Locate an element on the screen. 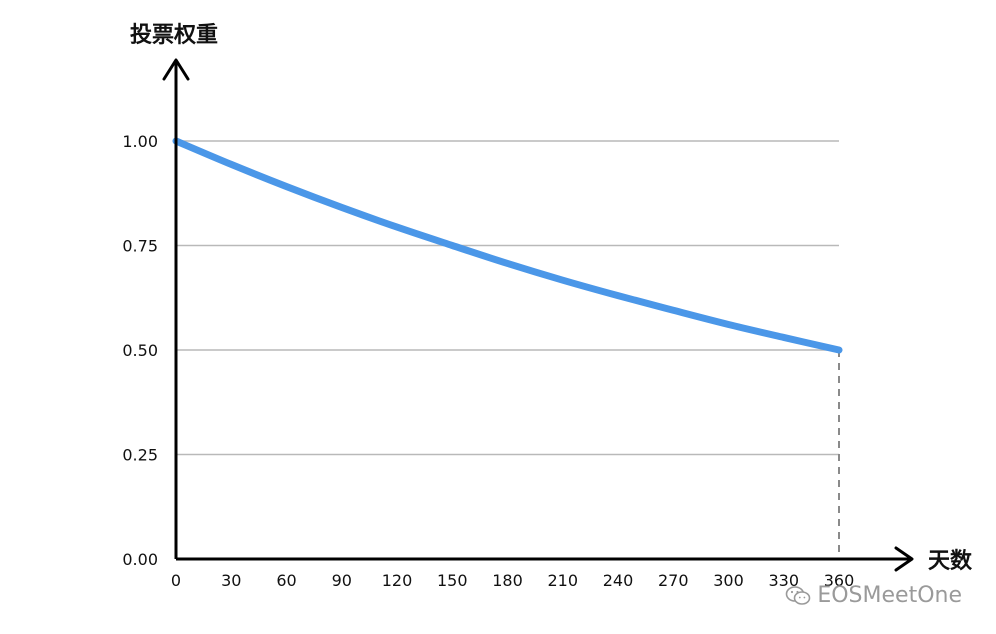 The height and width of the screenshot is (634, 996). x-tick-label-12: 360 is located at coordinates (839, 580).